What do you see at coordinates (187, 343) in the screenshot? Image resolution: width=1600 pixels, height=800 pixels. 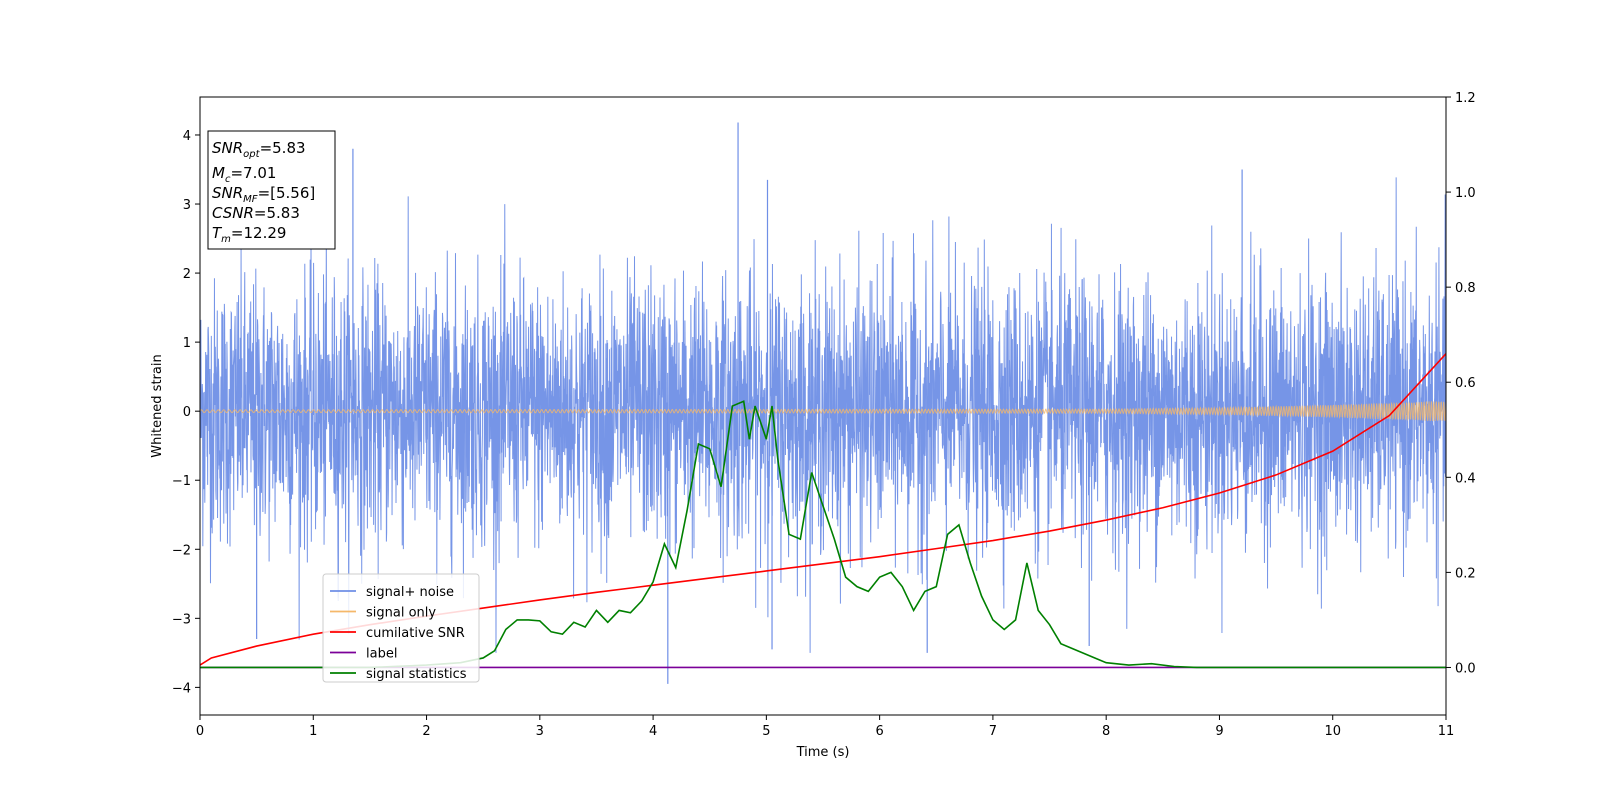 I see `y-left-tick-label: 1` at bounding box center [187, 343].